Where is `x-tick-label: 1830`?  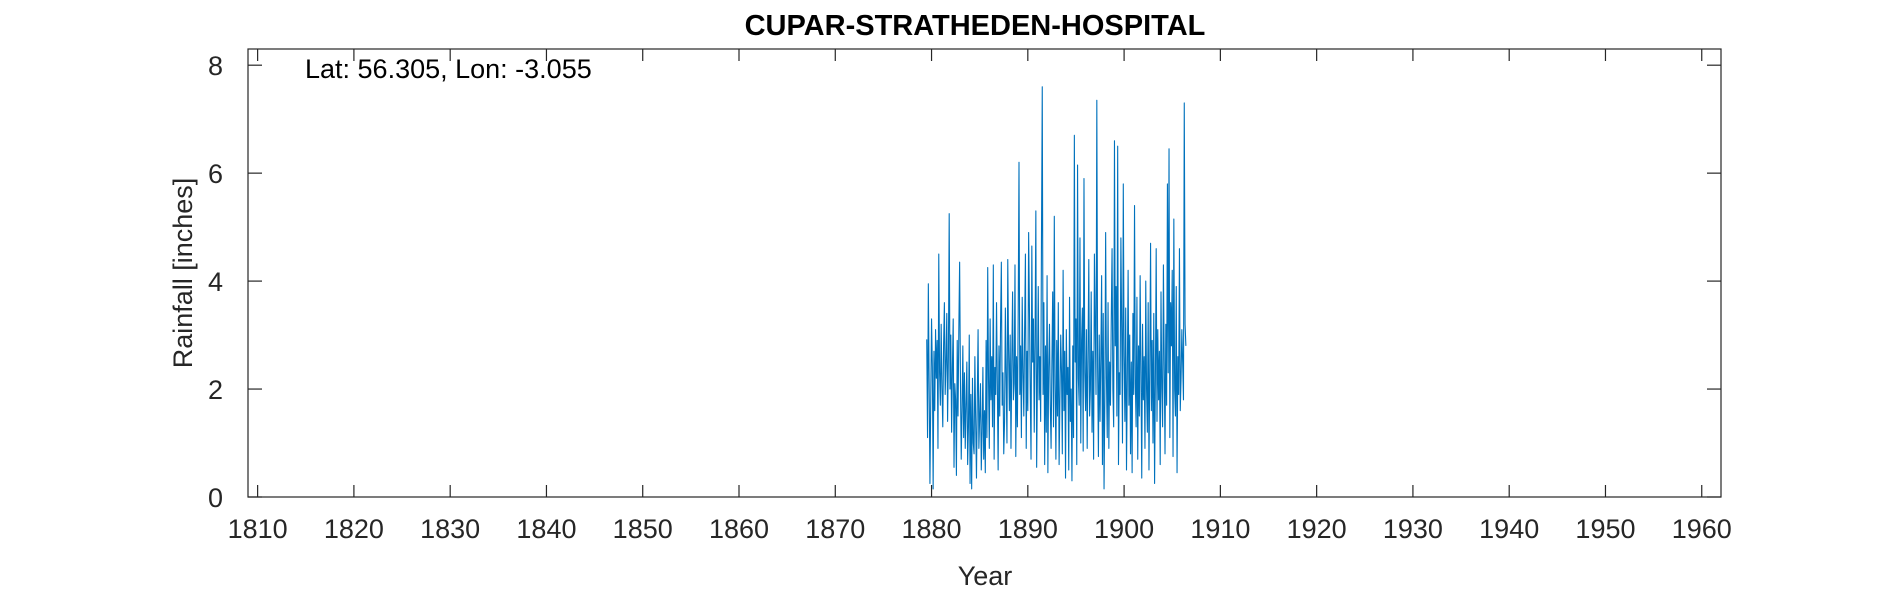 x-tick-label: 1830 is located at coordinates (450, 529).